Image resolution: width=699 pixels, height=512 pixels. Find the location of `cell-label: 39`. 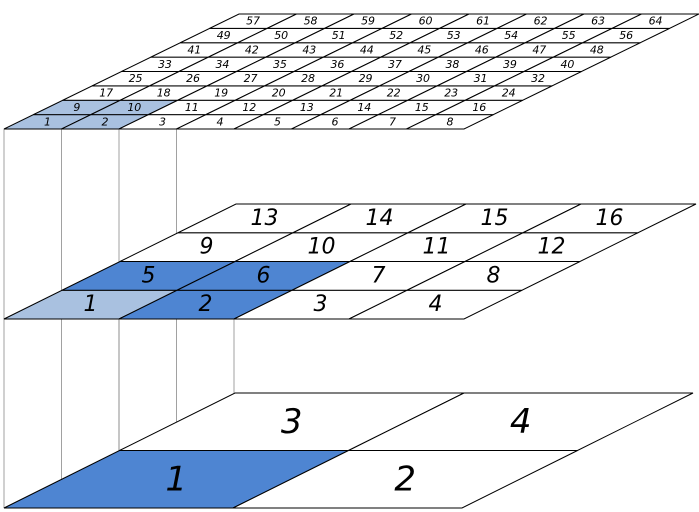

cell-label: 39 is located at coordinates (510, 64).